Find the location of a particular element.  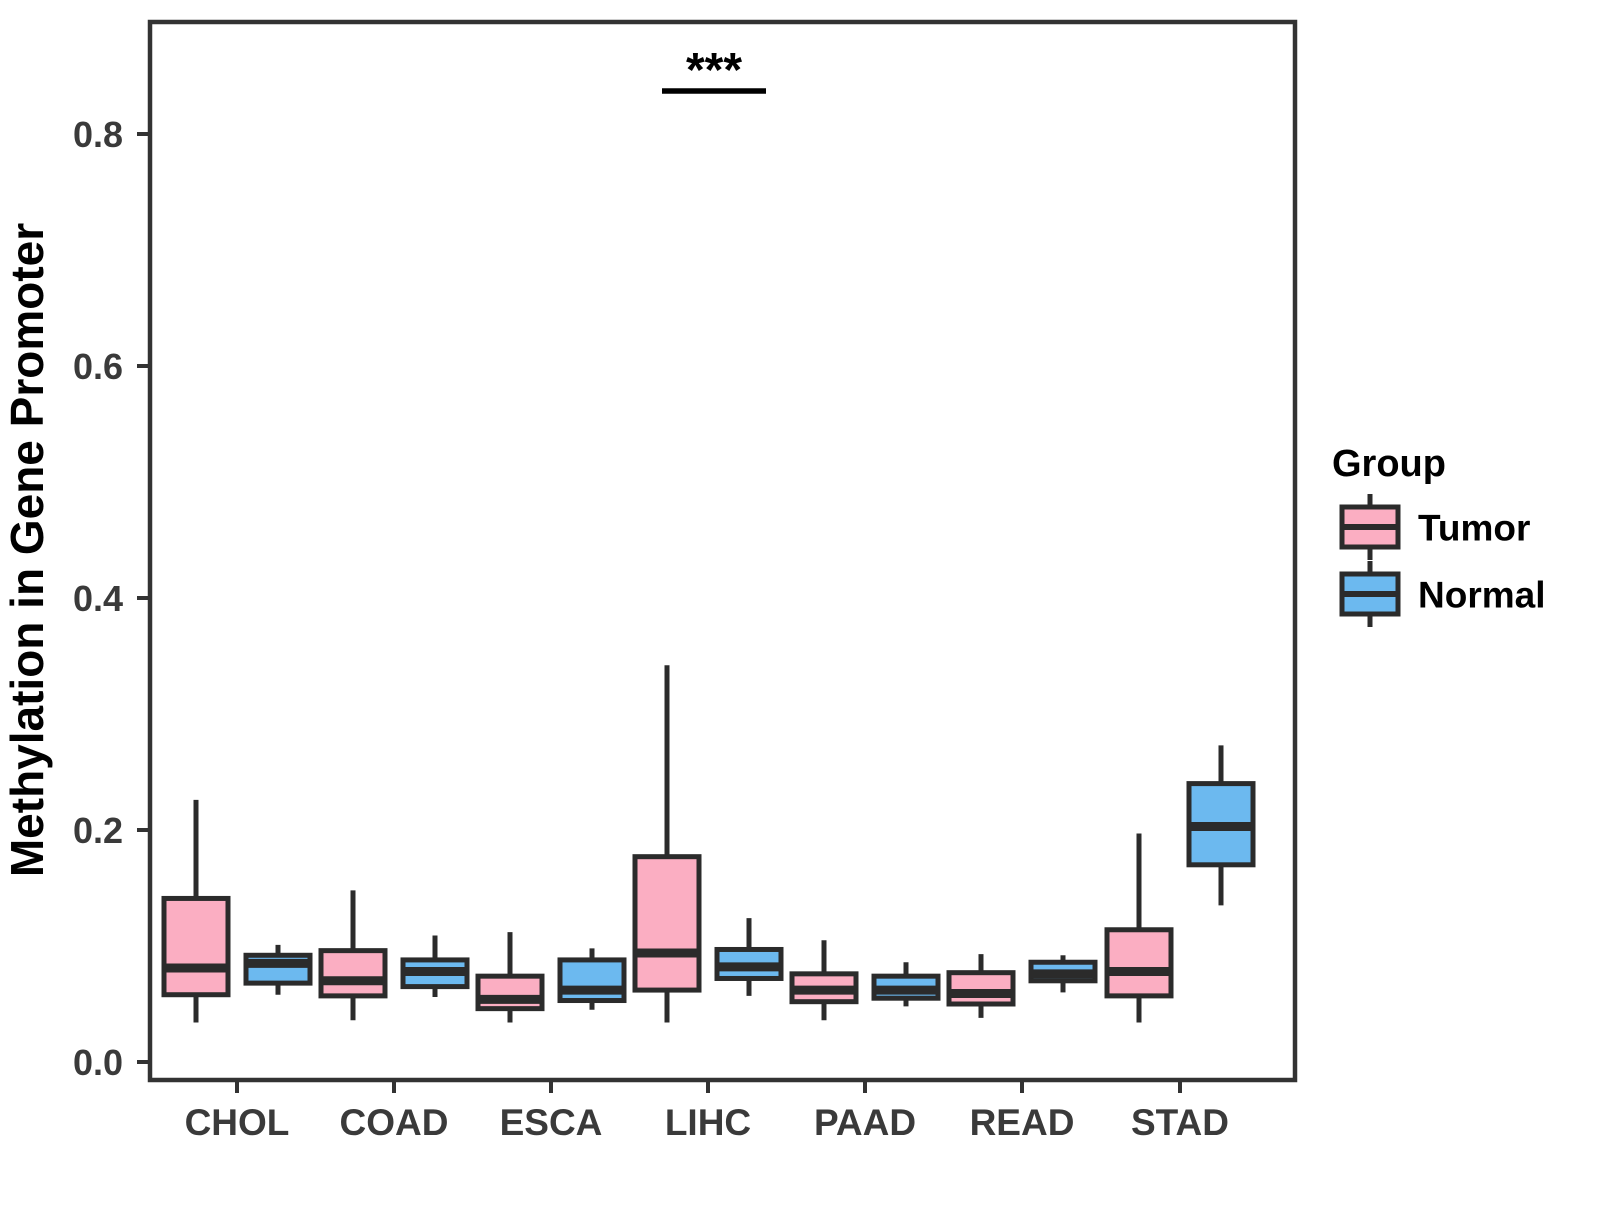

significance-stars: *** is located at coordinates (714, 70).